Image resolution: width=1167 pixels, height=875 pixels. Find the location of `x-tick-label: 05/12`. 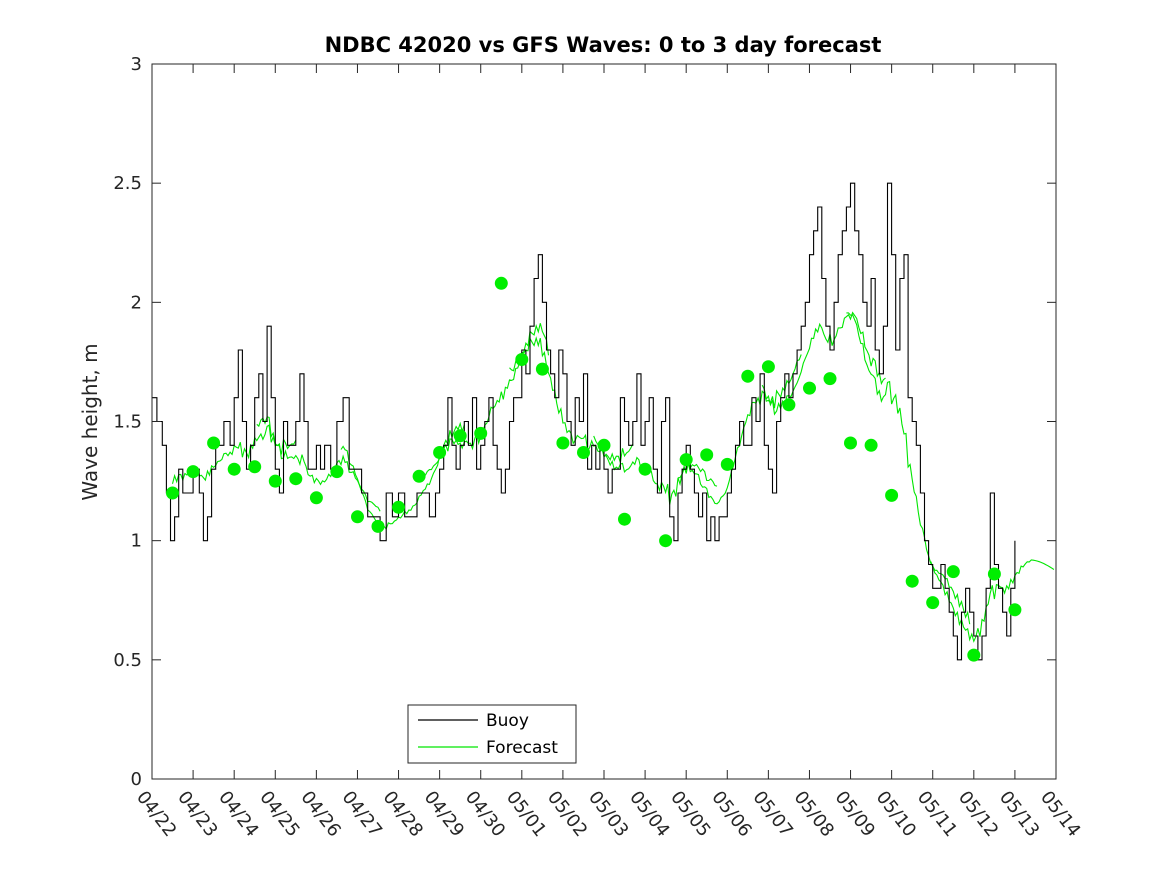

x-tick-label: 05/12 is located at coordinates (978, 814).